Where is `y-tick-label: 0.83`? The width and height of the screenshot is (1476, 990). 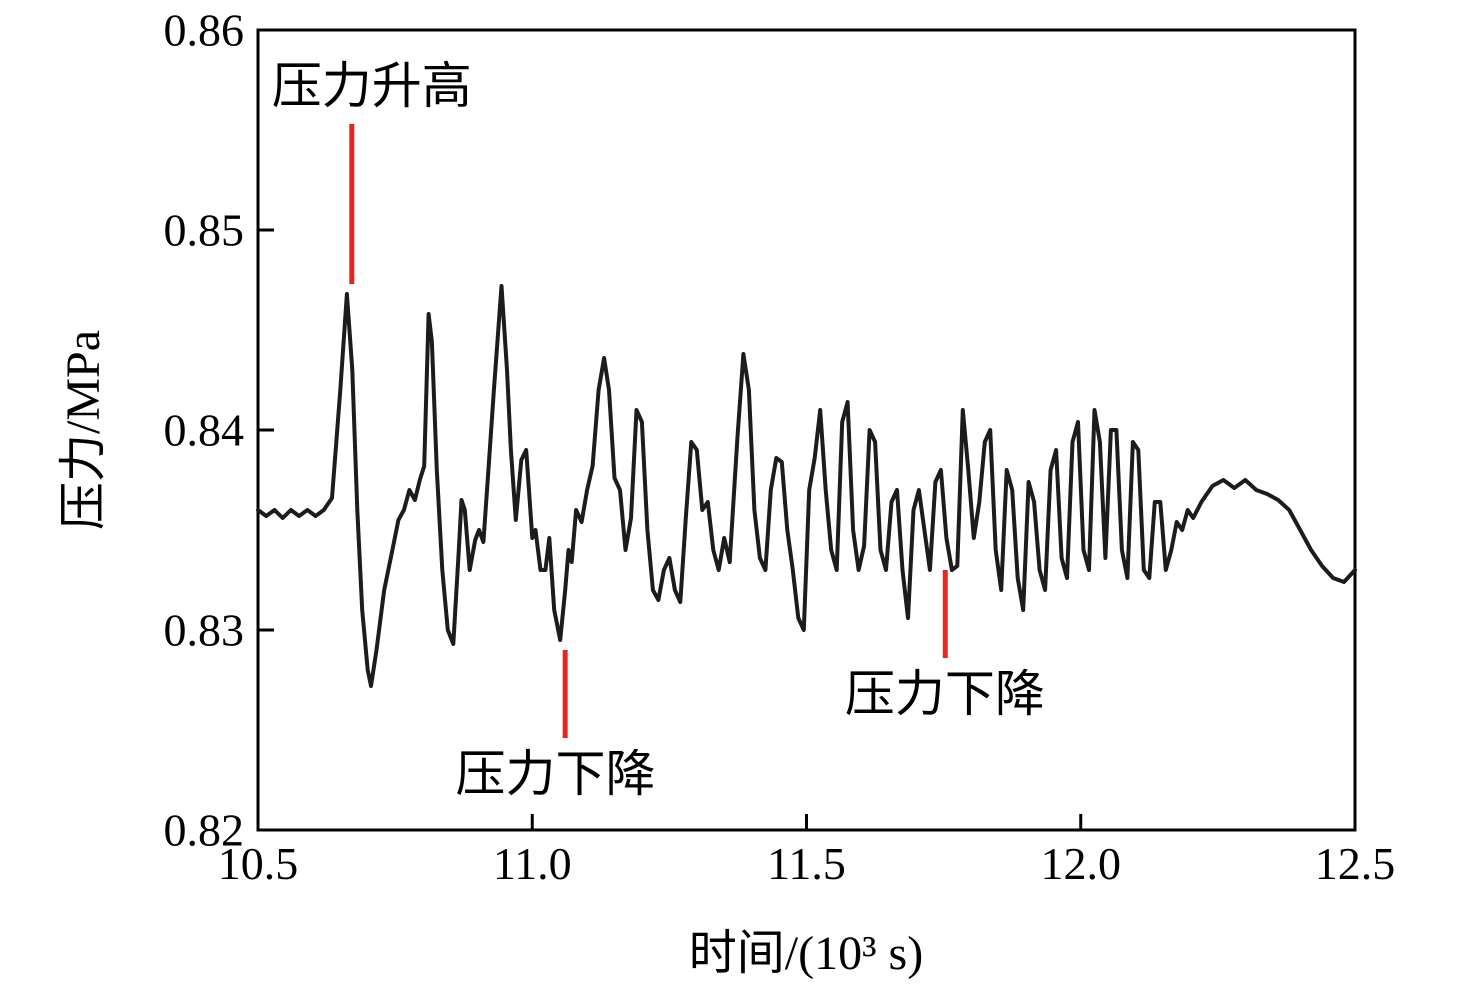 y-tick-label: 0.83 is located at coordinates (204, 630).